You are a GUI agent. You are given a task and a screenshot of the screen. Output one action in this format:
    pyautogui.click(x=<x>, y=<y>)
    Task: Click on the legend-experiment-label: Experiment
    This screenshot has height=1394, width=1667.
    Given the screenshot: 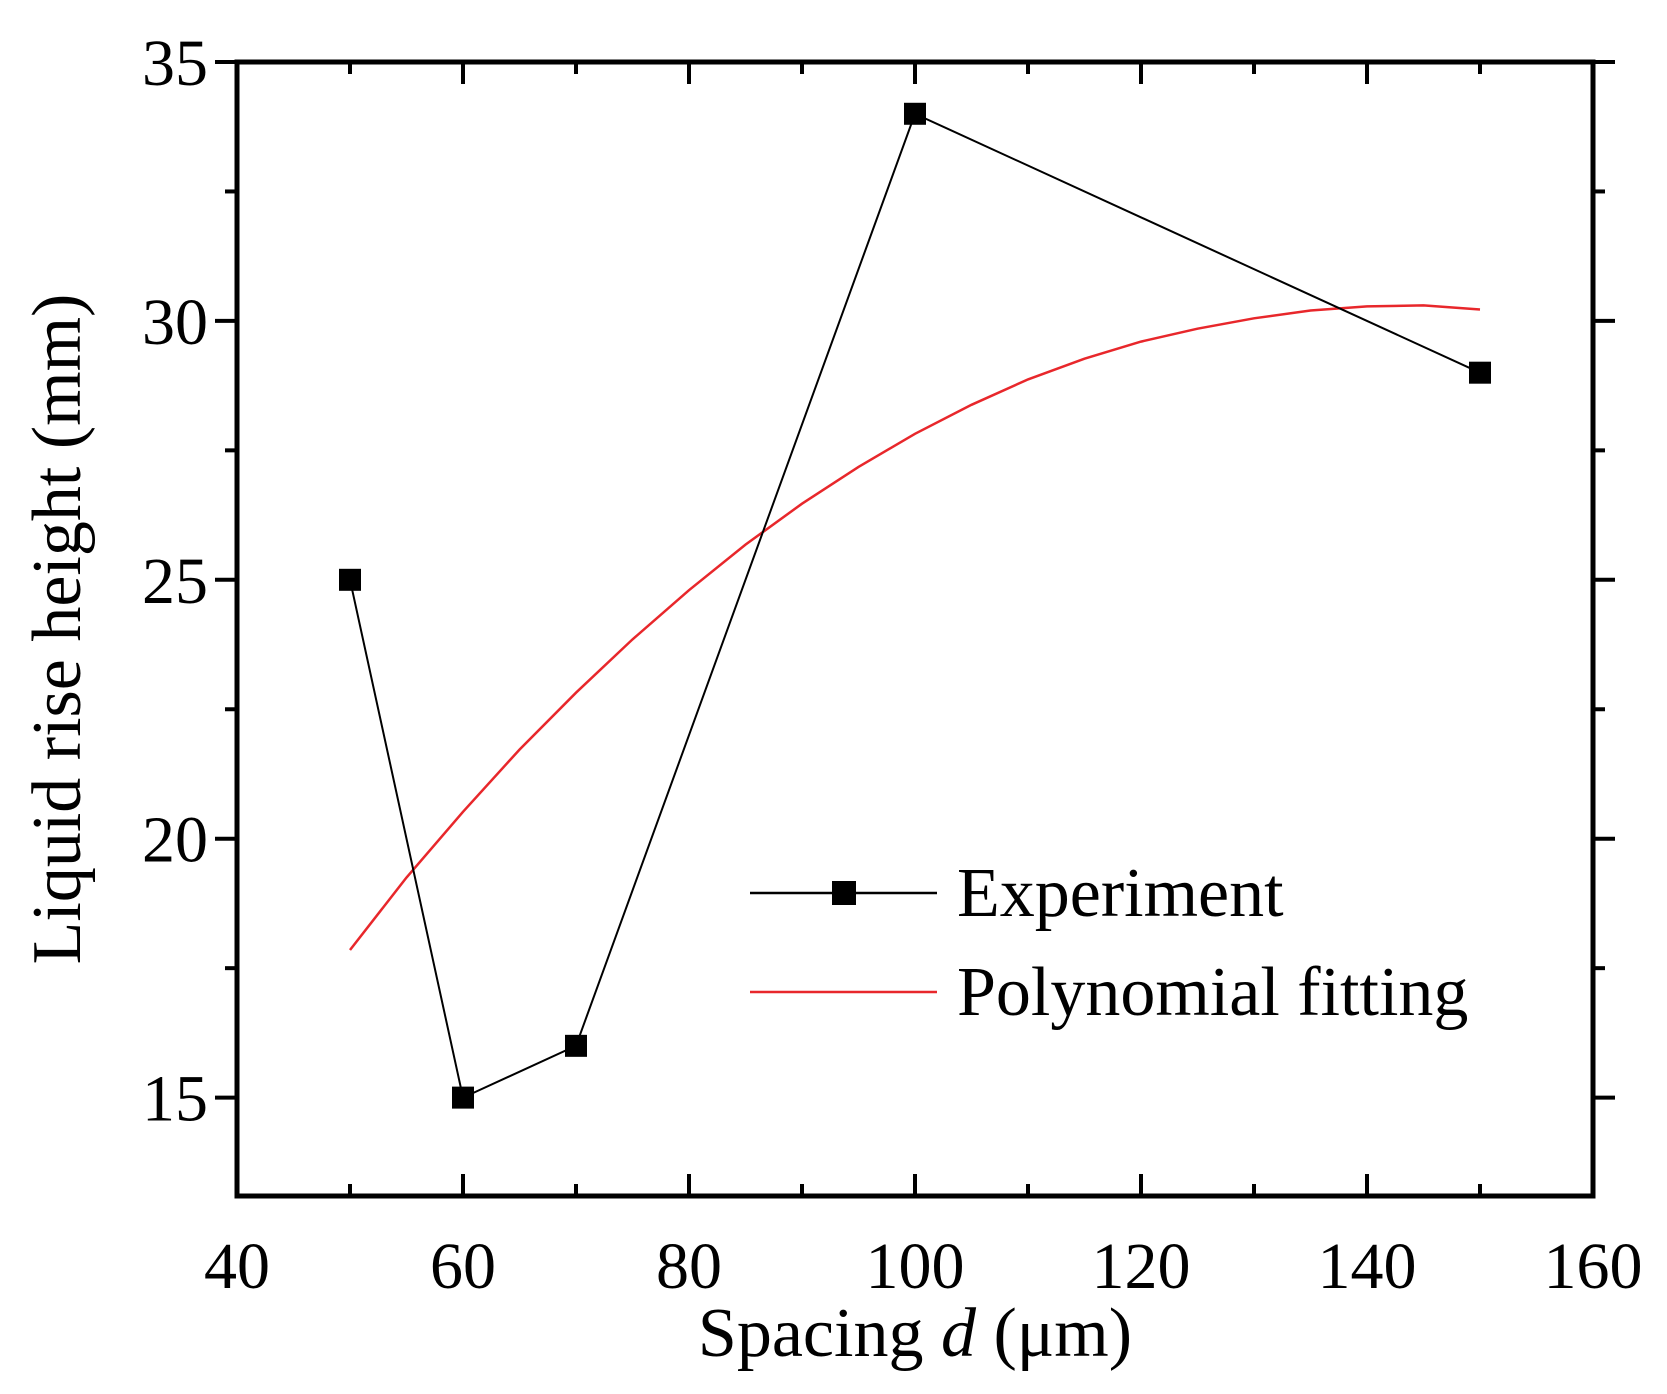 What is the action you would take?
    pyautogui.click(x=1120, y=893)
    